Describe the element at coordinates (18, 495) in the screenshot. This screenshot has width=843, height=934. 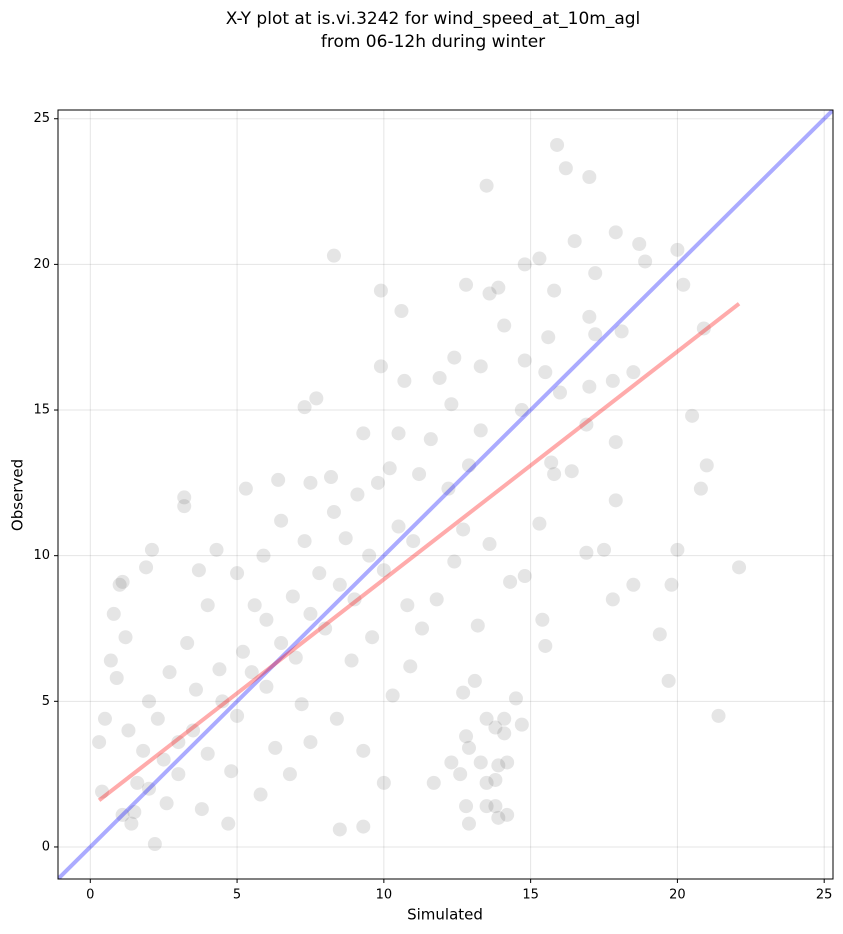
I see `y-axis-label: Observed` at that location.